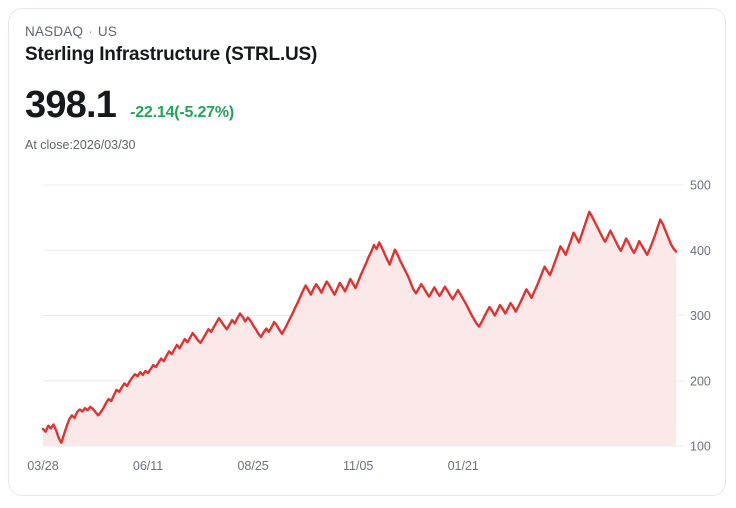  What do you see at coordinates (148, 466) in the screenshot?
I see `x-axis-tick-label: 06/11` at bounding box center [148, 466].